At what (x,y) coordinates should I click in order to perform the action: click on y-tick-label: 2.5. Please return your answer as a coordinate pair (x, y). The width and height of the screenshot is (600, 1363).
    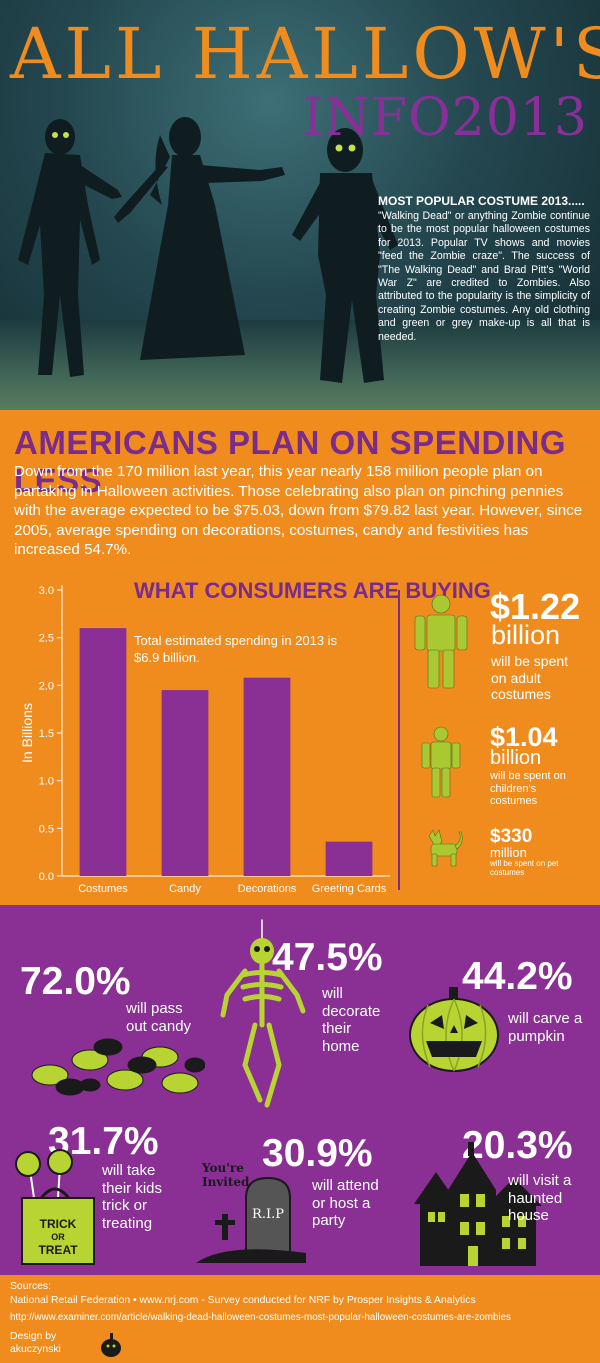
    Looking at the image, I should click on (46, 639).